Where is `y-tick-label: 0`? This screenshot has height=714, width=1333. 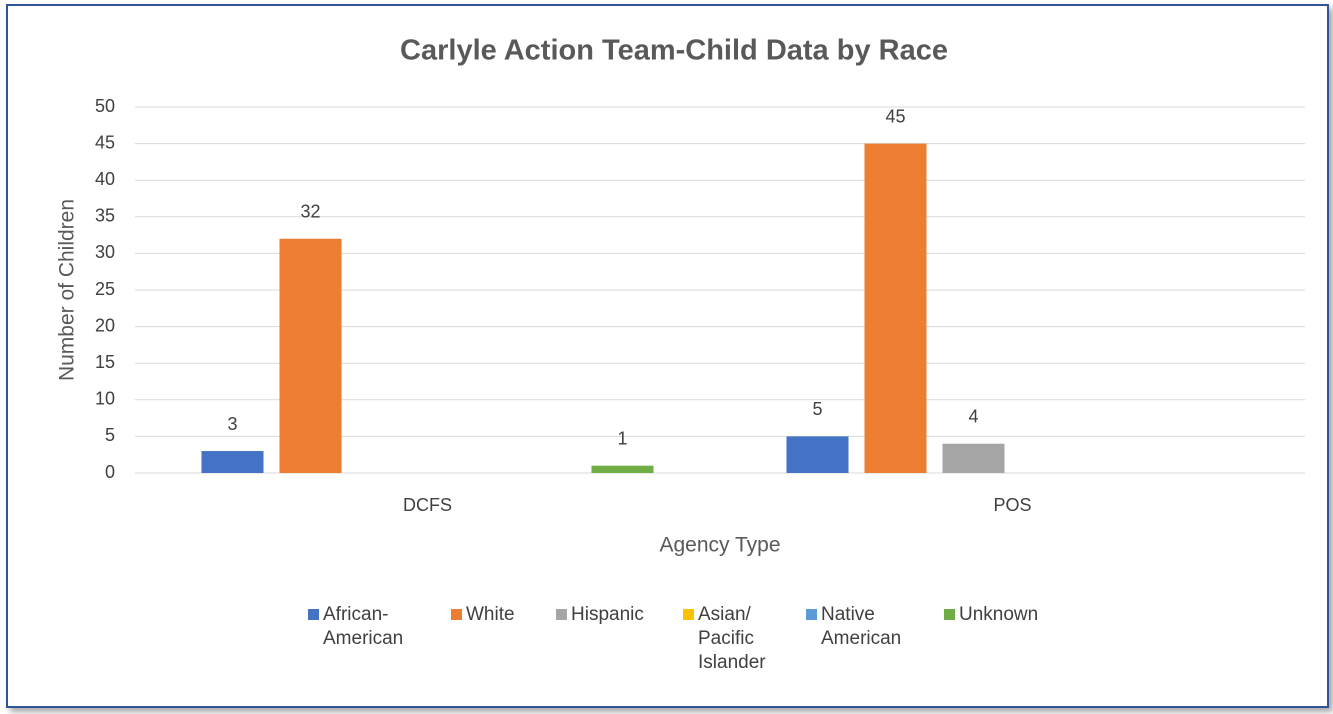 y-tick-label: 0 is located at coordinates (110, 472).